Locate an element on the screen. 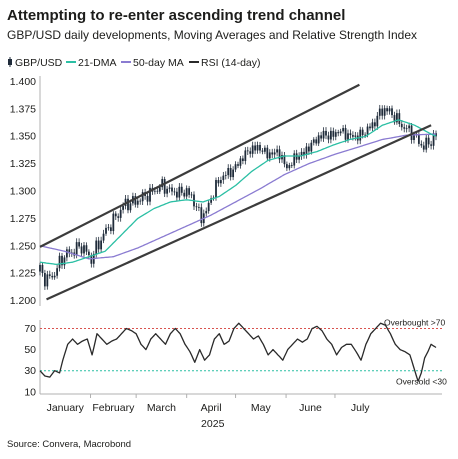 The image size is (458, 459). legend-label-gbpusd: GBP/USD is located at coordinates (39, 63).